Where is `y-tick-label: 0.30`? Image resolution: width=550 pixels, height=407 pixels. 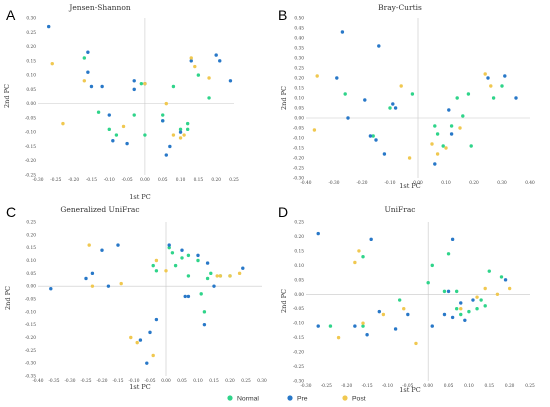 y-tick-label: 0.30 is located at coordinates (299, 59).